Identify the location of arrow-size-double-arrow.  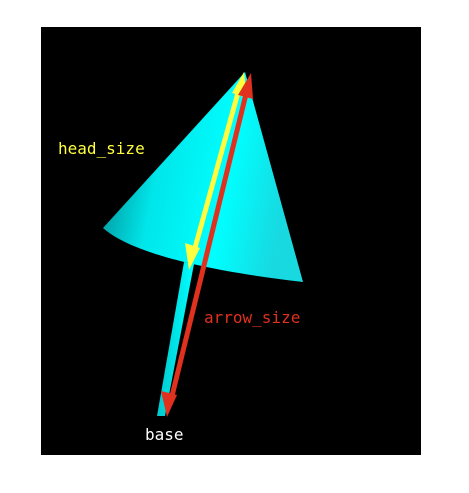
(207, 245).